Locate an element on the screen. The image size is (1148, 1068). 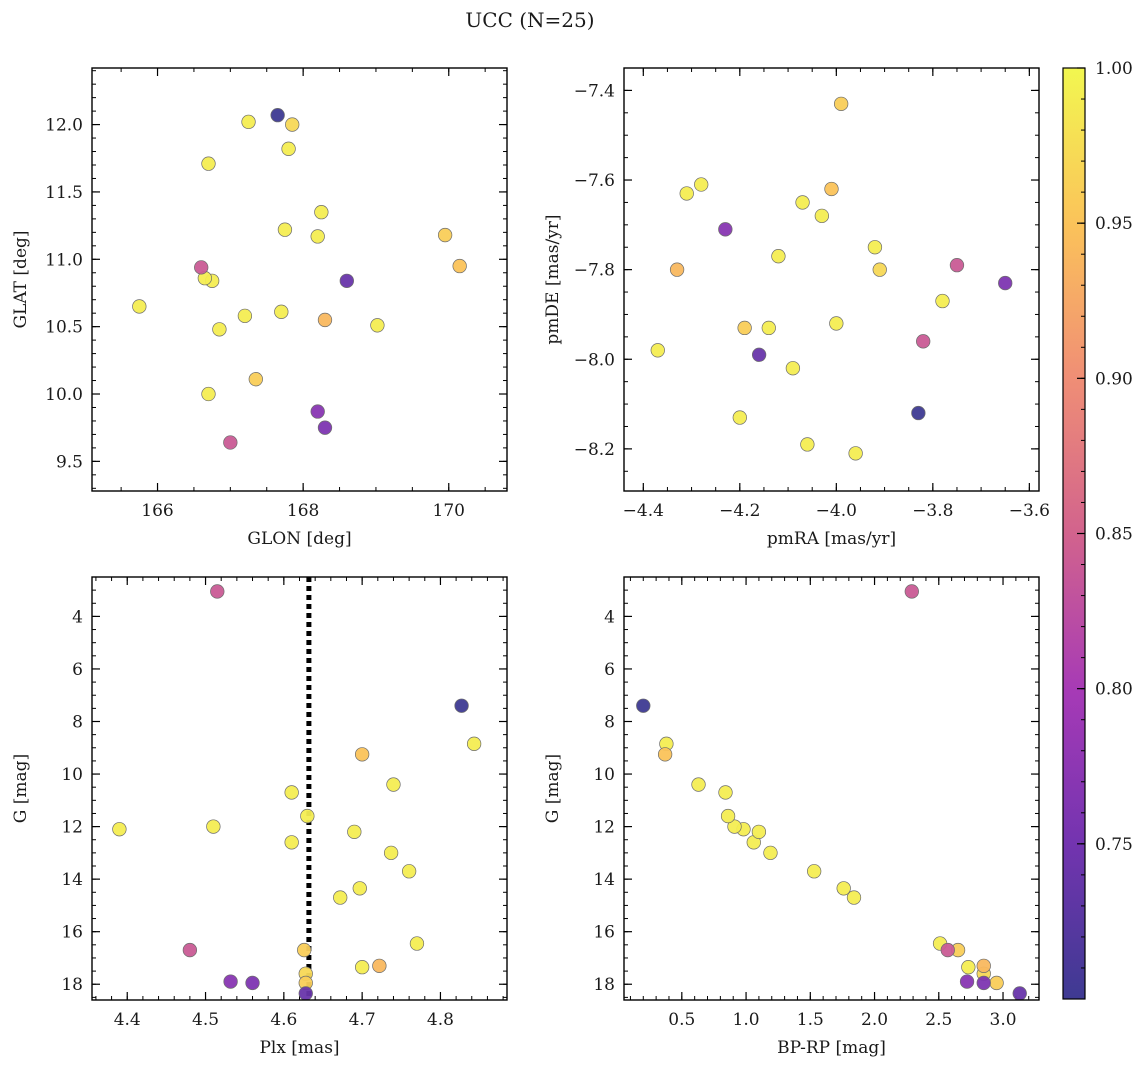
y-tick-label: −7.4 is located at coordinates (594, 91).